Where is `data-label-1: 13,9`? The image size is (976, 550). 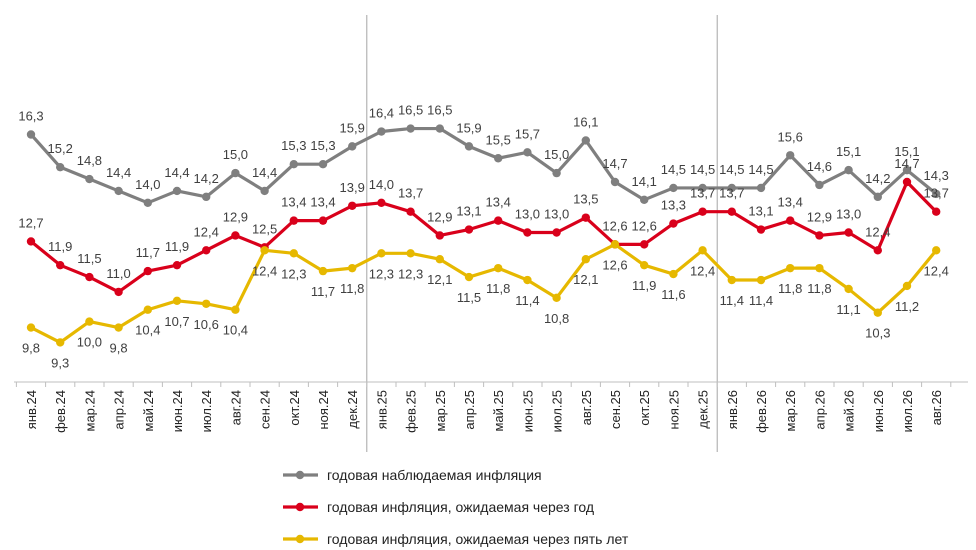
data-label-1: 13,9 is located at coordinates (352, 187).